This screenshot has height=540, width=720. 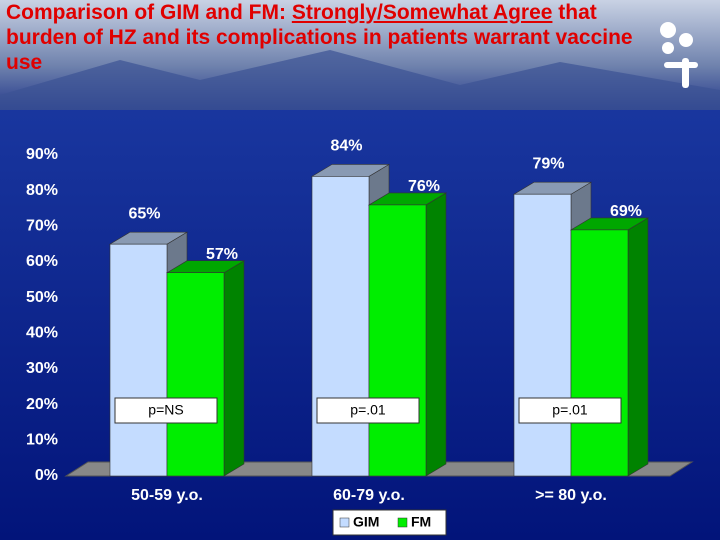 What do you see at coordinates (424, 186) in the screenshot?
I see `value-label: 76%` at bounding box center [424, 186].